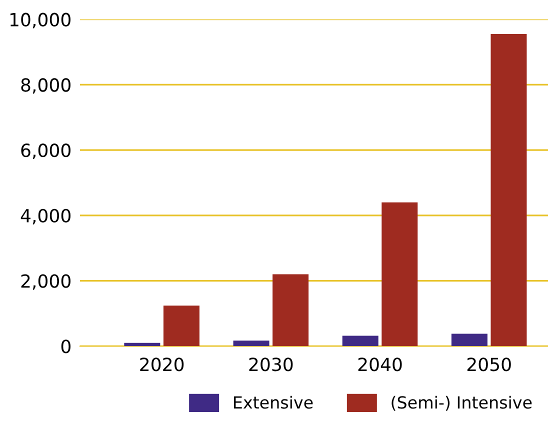 The width and height of the screenshot is (548, 430). What do you see at coordinates (45, 282) in the screenshot?
I see `y-tick-label: 2,000` at bounding box center [45, 282].